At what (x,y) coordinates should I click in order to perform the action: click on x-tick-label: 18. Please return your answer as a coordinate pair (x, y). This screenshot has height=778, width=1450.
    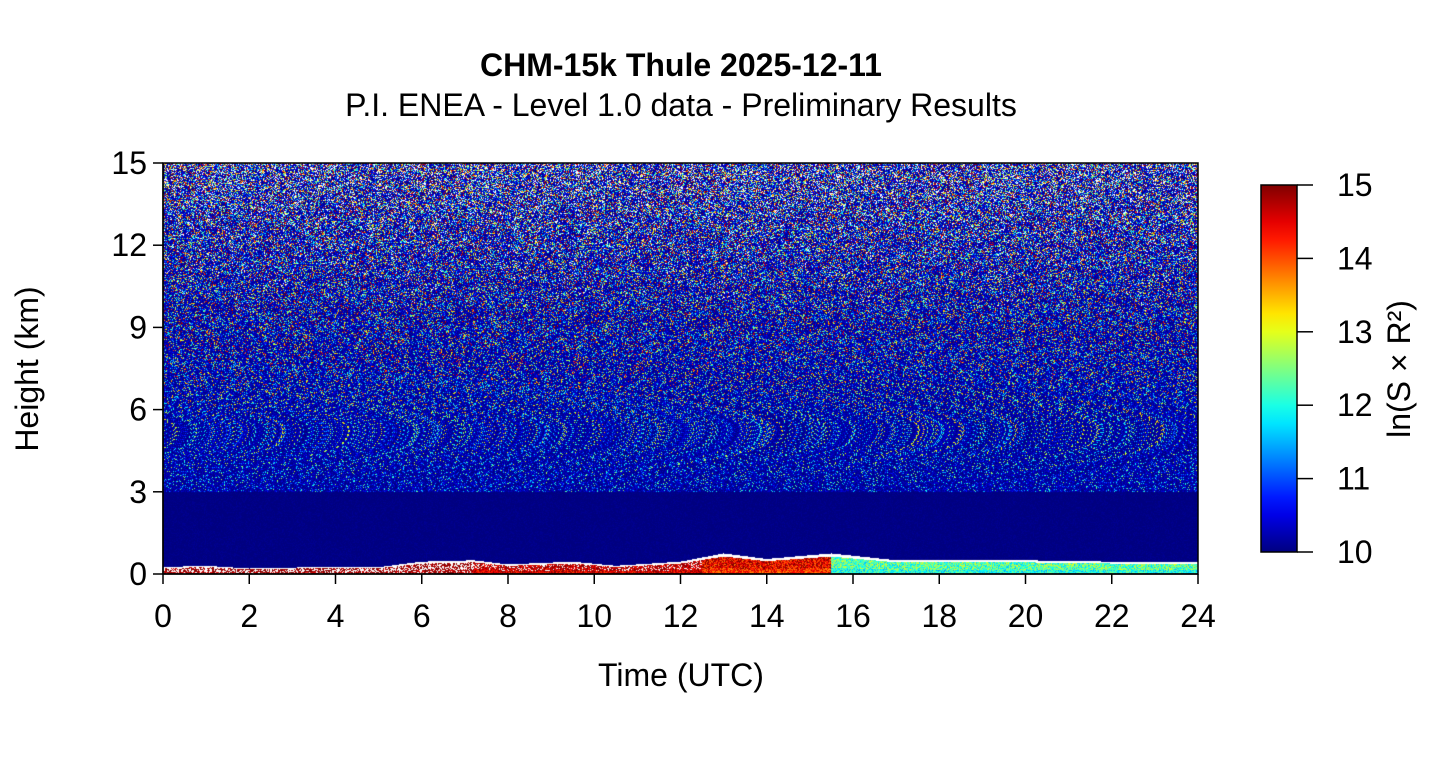
    Looking at the image, I should click on (939, 616).